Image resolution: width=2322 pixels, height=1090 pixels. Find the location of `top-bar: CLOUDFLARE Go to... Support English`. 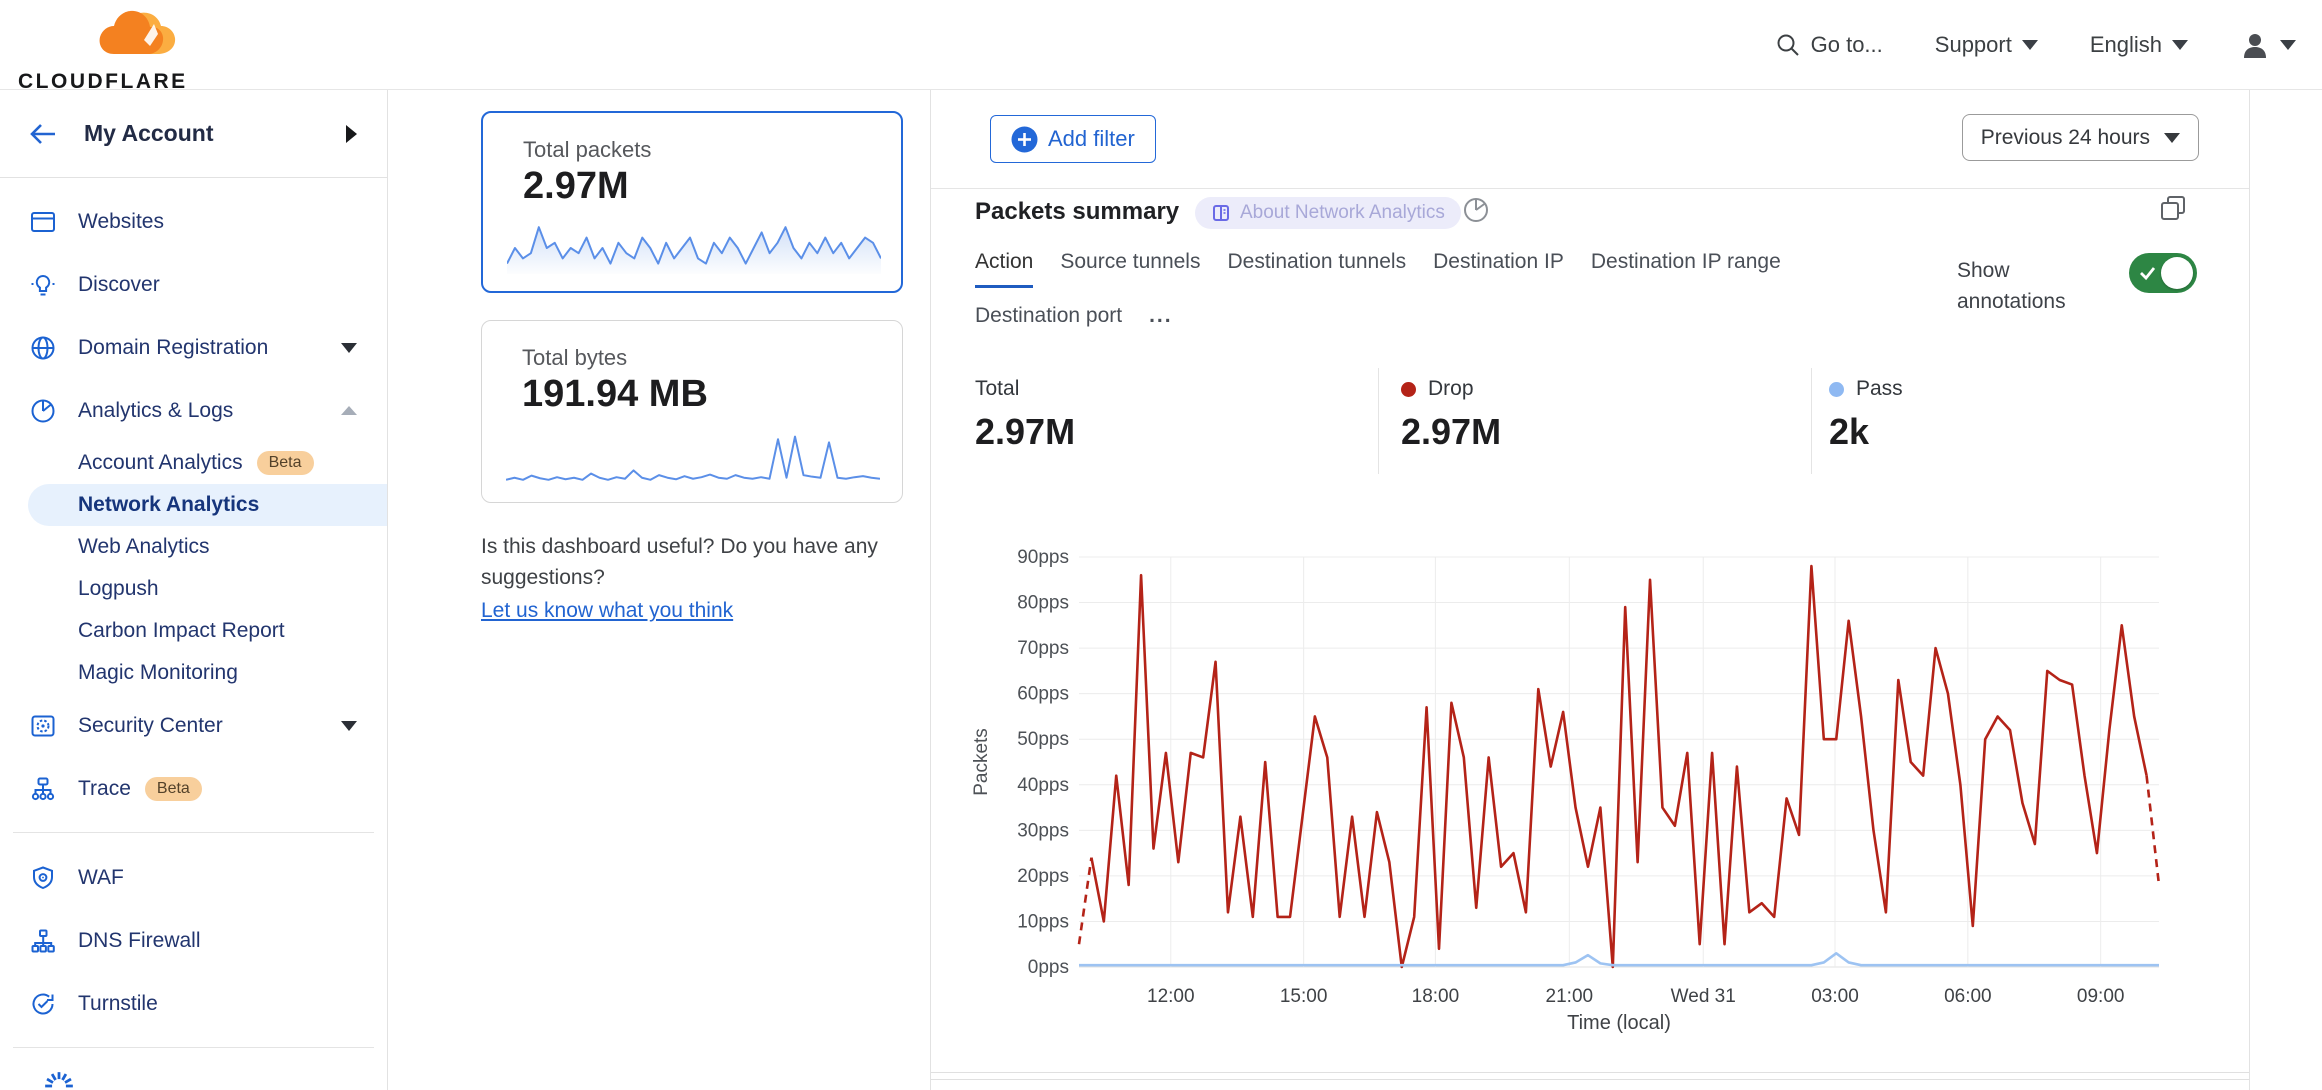

top-bar: CLOUDFLARE Go to... Support English is located at coordinates (1161, 46).